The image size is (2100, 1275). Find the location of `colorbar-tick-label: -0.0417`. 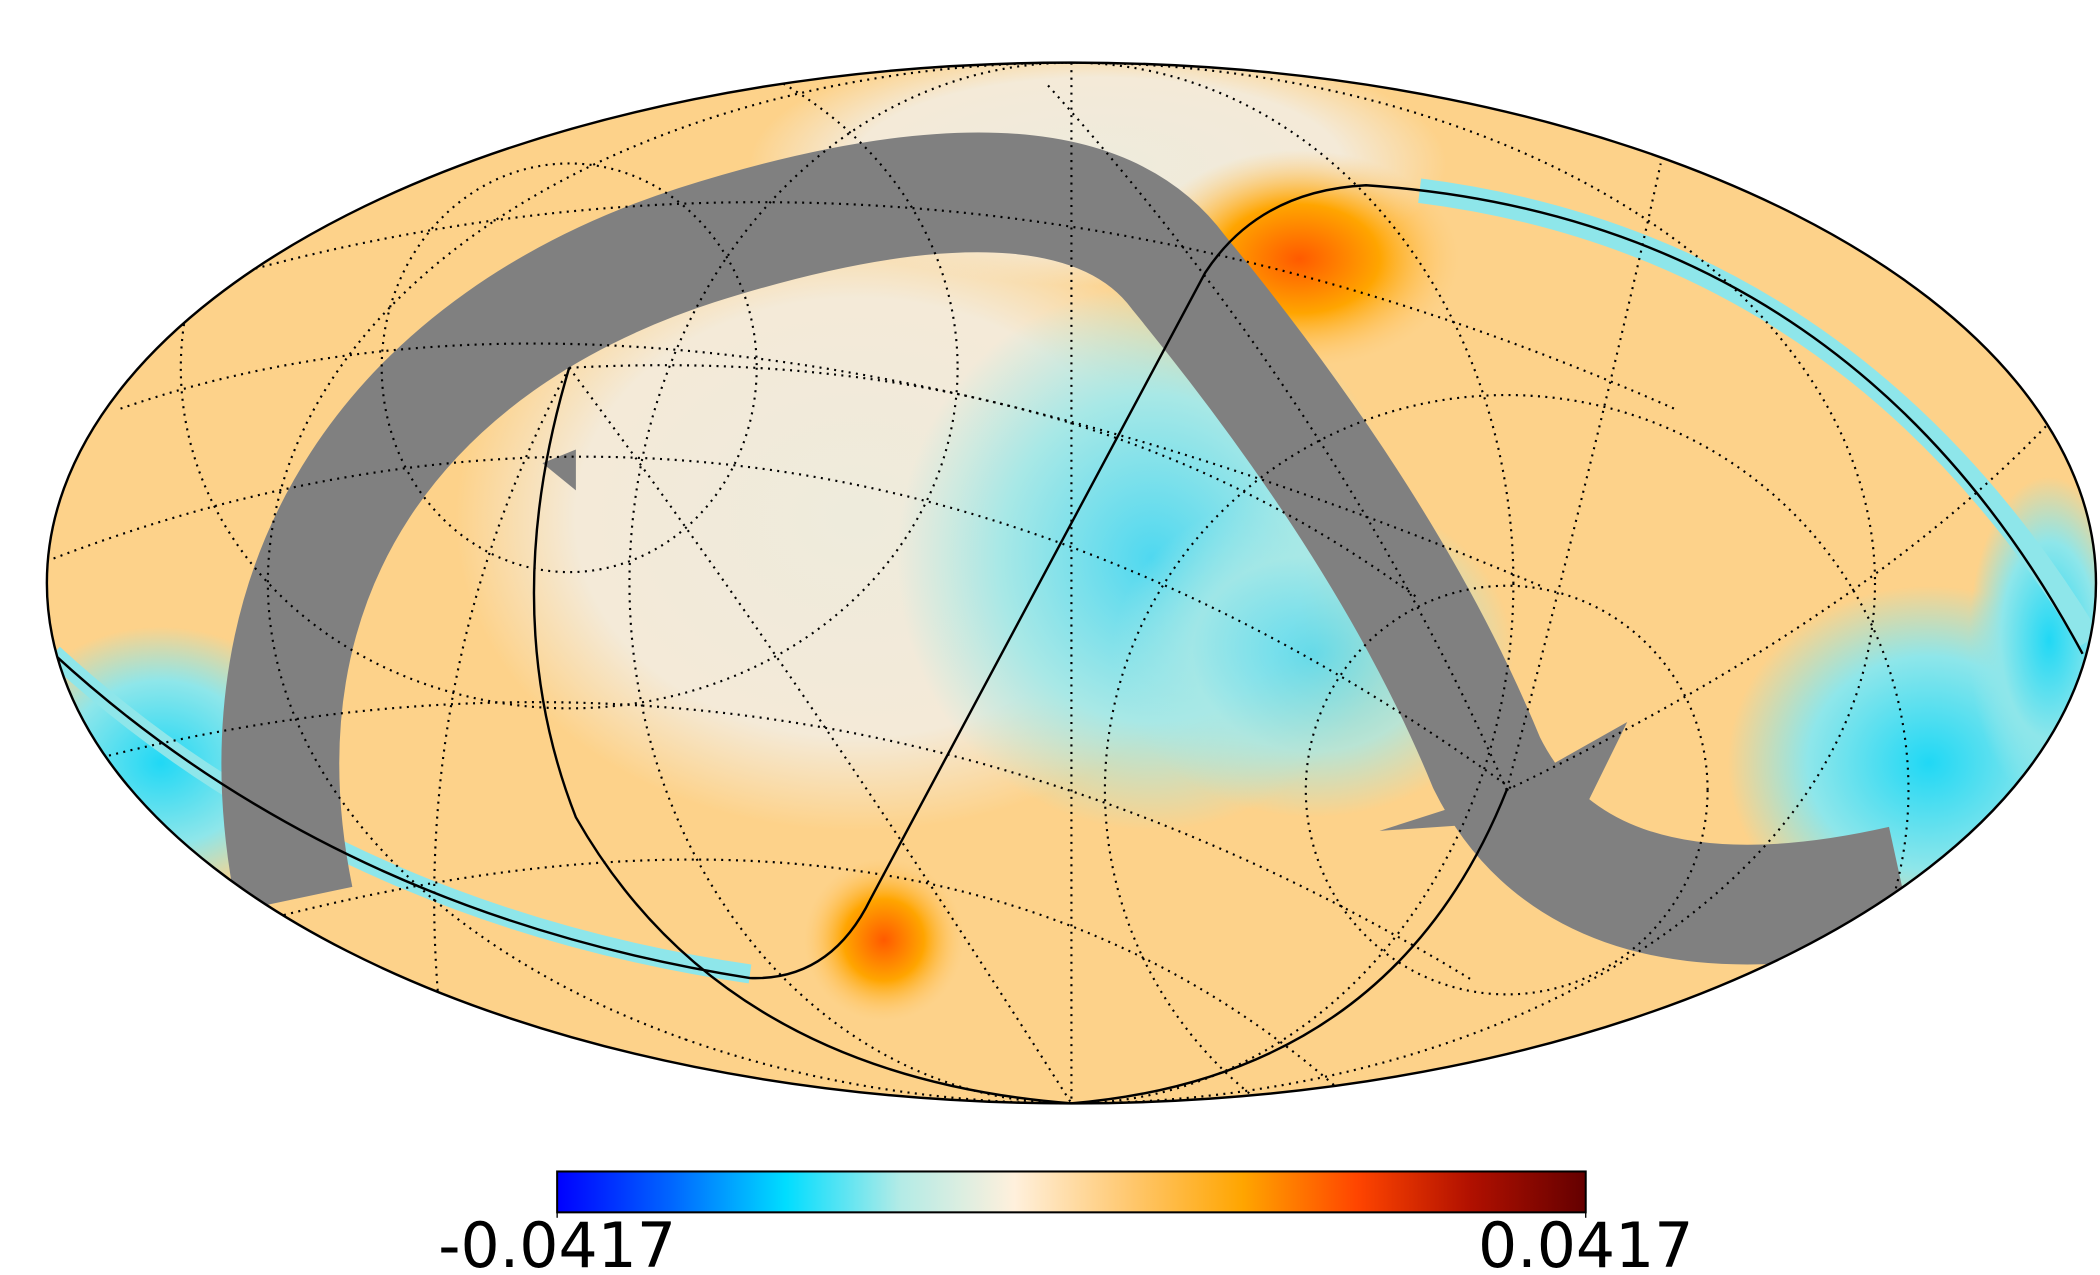

colorbar-tick-label: -0.0417 is located at coordinates (557, 1241).